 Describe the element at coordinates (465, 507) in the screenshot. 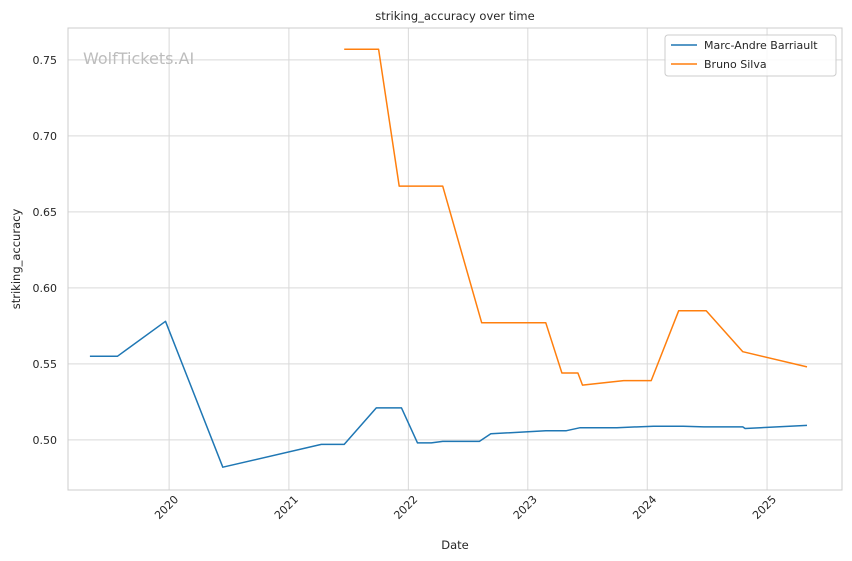

I see `x-axis-ticks: 2020 2021 2022 2023 2024 2025` at that location.